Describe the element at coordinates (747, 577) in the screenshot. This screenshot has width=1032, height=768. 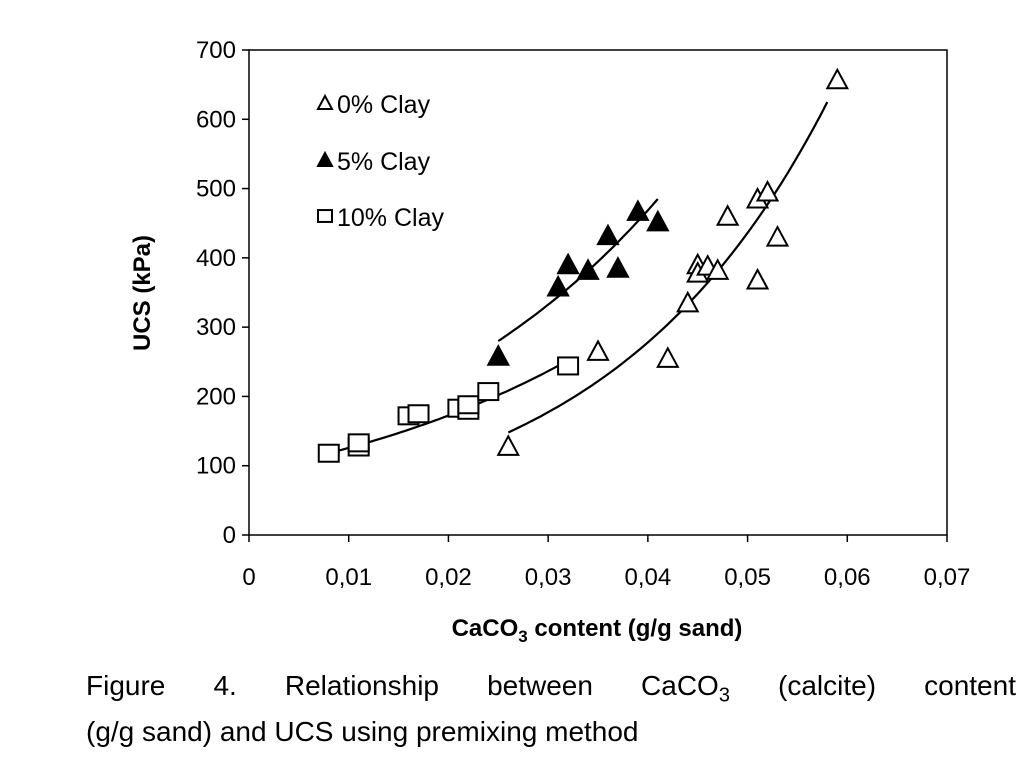
I see `x-tick-label: 0,05` at that location.